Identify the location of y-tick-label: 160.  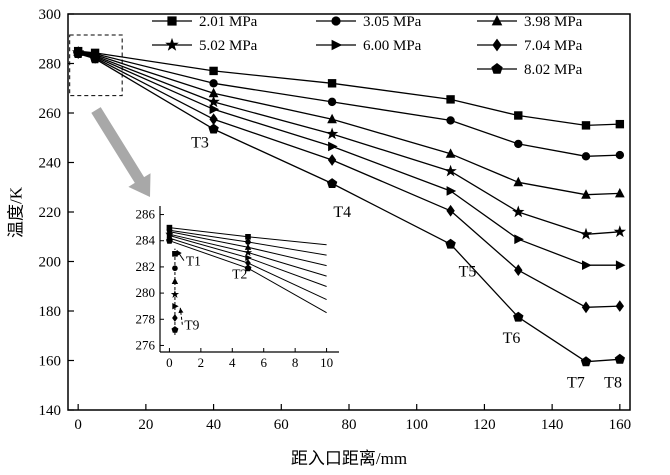
(50, 362).